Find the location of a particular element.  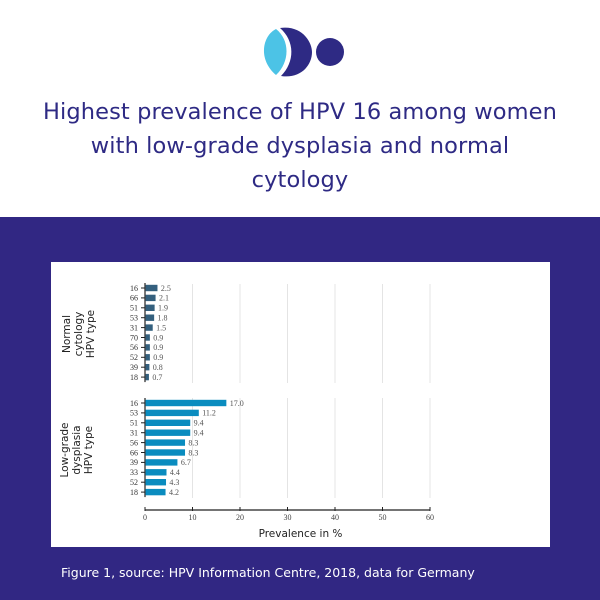

data-label: 1.8 is located at coordinates (163, 318).